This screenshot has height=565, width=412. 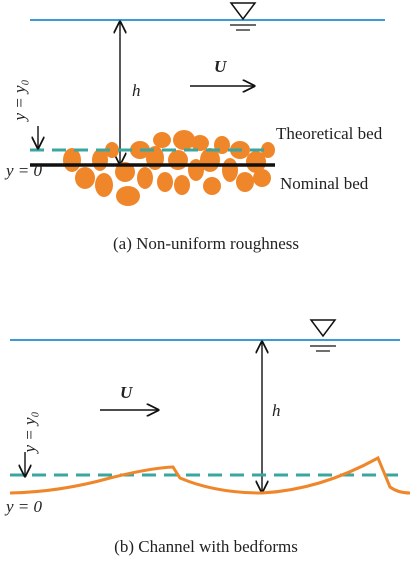 What do you see at coordinates (329, 133) in the screenshot?
I see `theoretical-bed-label: Theoretical bed` at bounding box center [329, 133].